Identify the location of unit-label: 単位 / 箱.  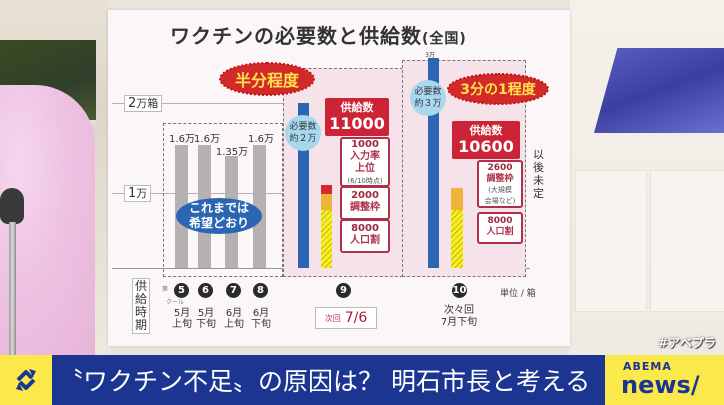
(518, 294).